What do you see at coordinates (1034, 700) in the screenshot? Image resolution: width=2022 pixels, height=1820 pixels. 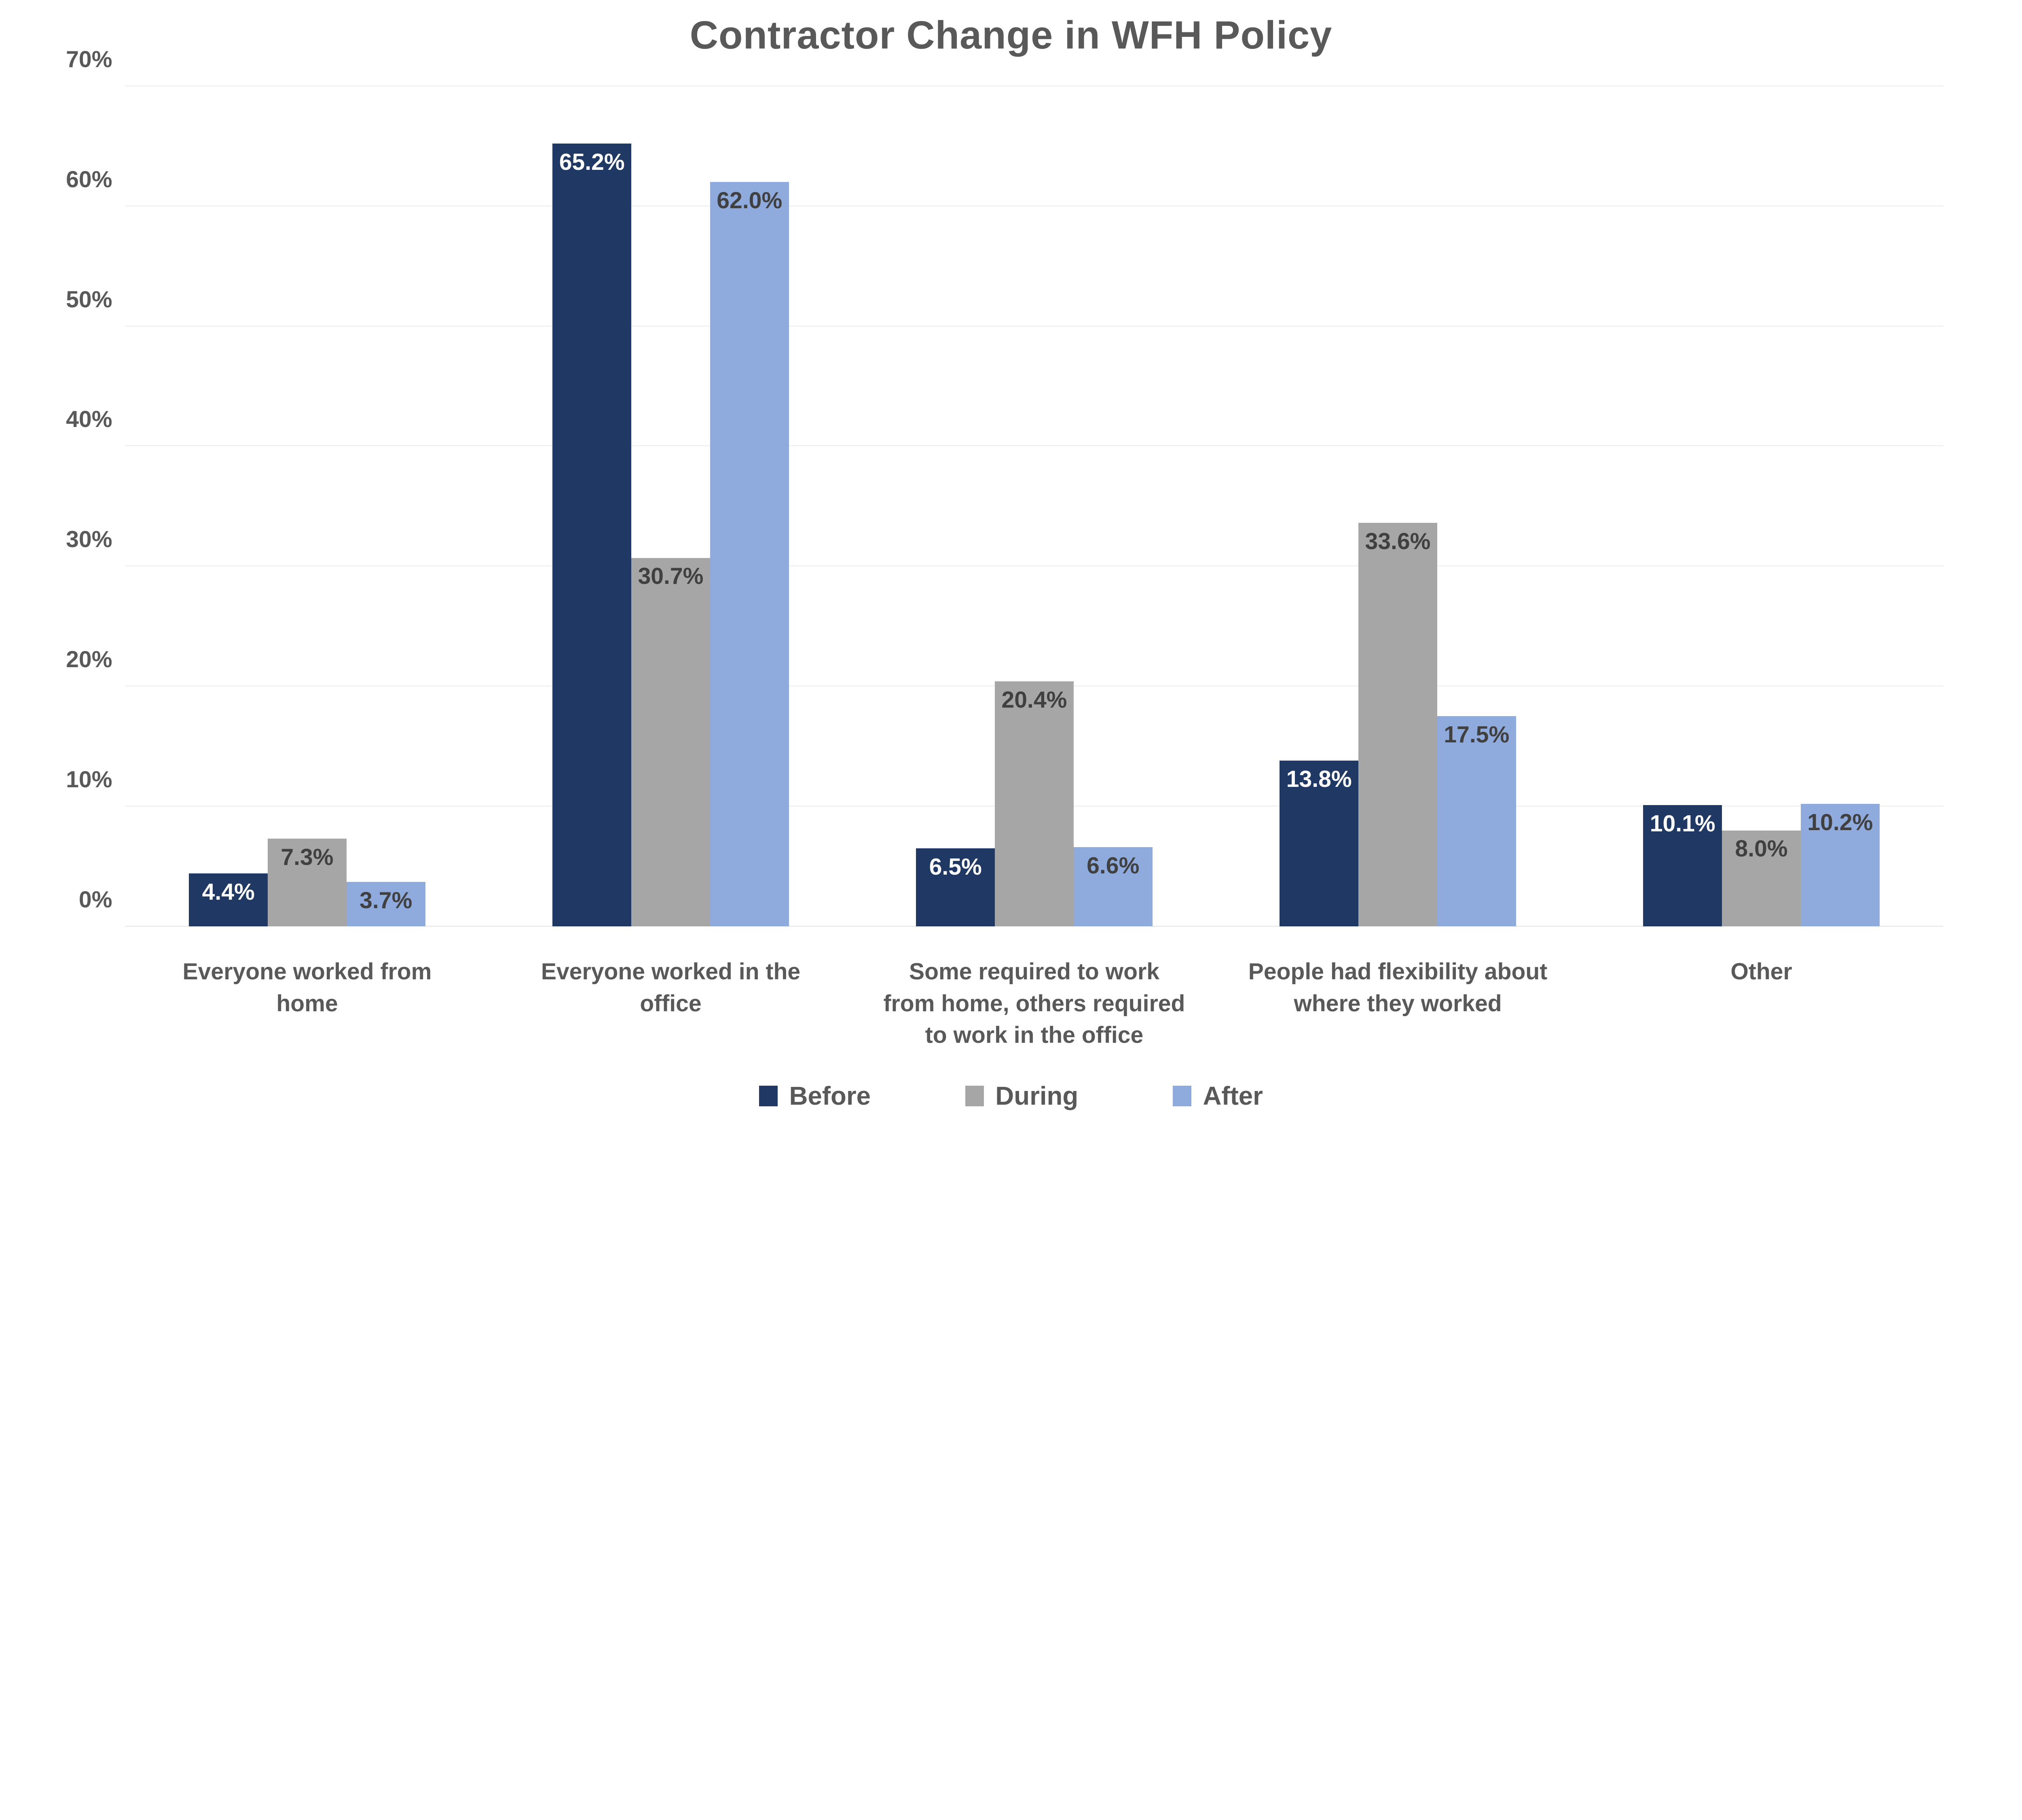 I see `data-label-during-3: 20.4%` at bounding box center [1034, 700].